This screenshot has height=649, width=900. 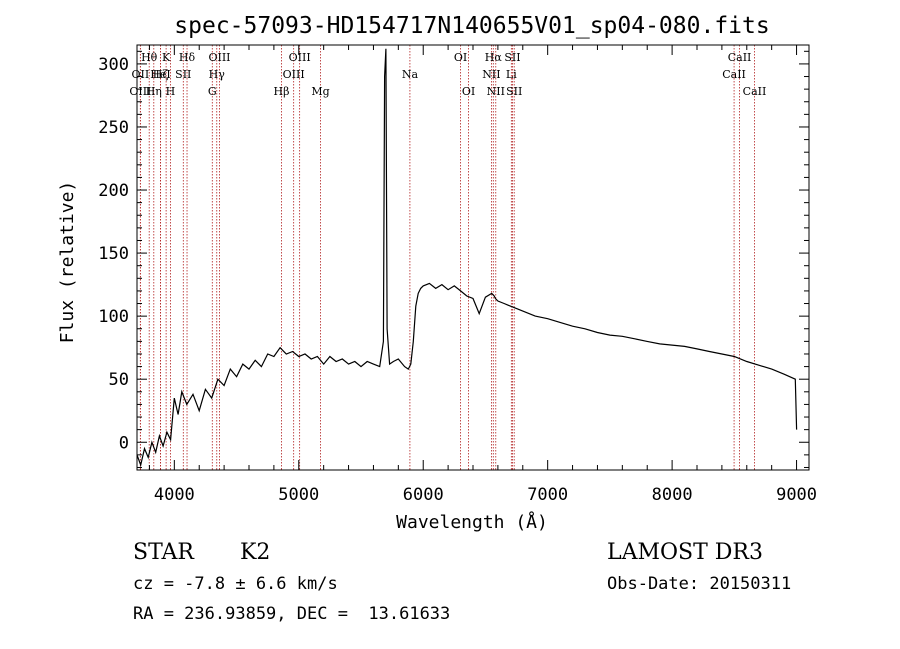 I want to click on x-tick-label: 7000, so click(x=547, y=495).